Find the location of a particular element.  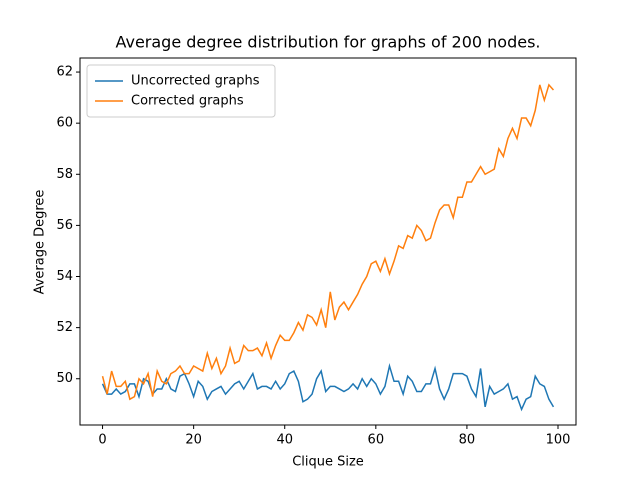

y-tick-label: 60 is located at coordinates (64, 123).